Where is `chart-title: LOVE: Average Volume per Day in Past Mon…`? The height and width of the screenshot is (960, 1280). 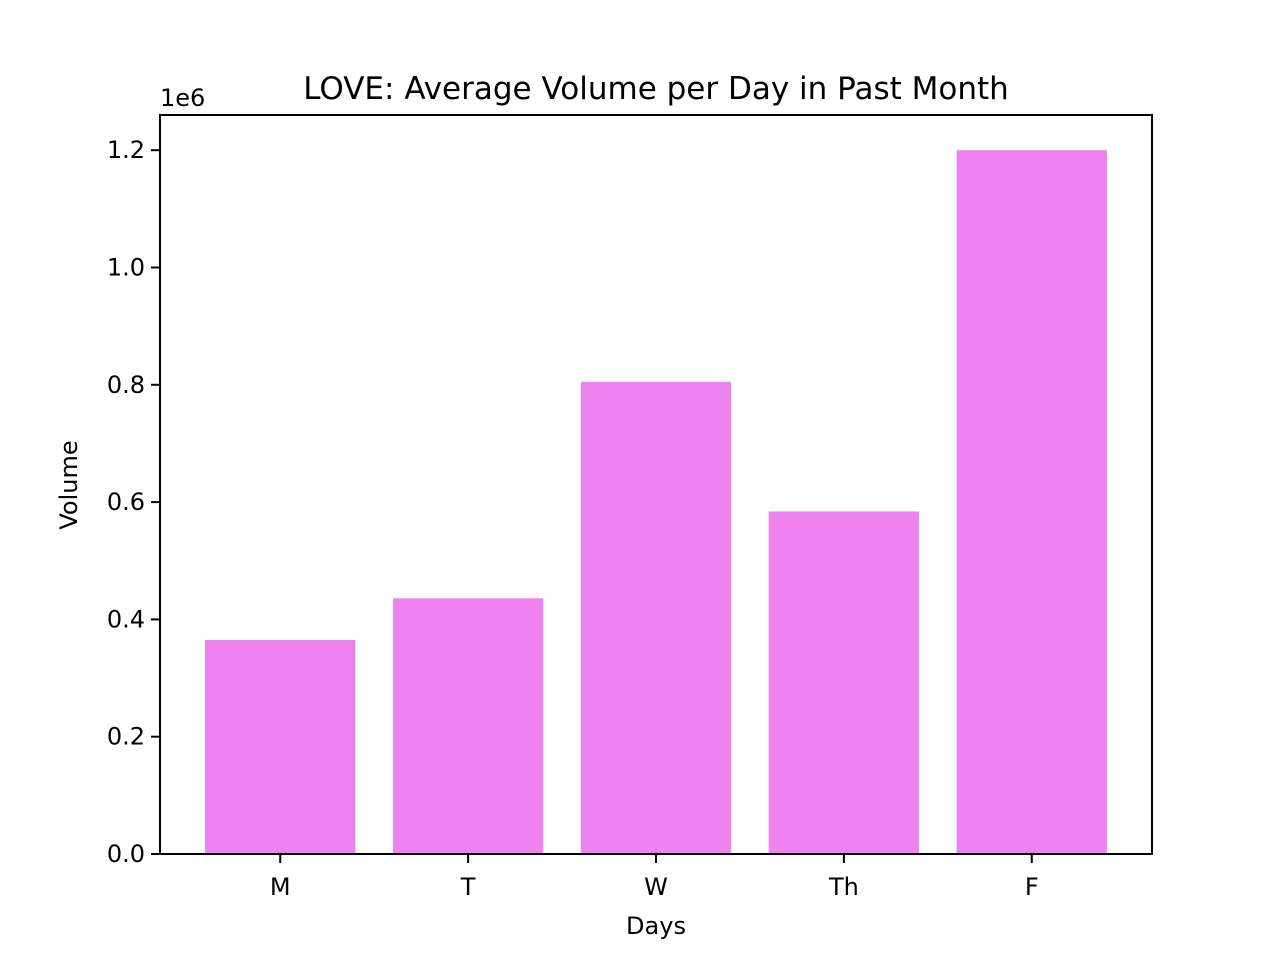
chart-title: LOVE: Average Volume per Day in Past Mon… is located at coordinates (656, 89).